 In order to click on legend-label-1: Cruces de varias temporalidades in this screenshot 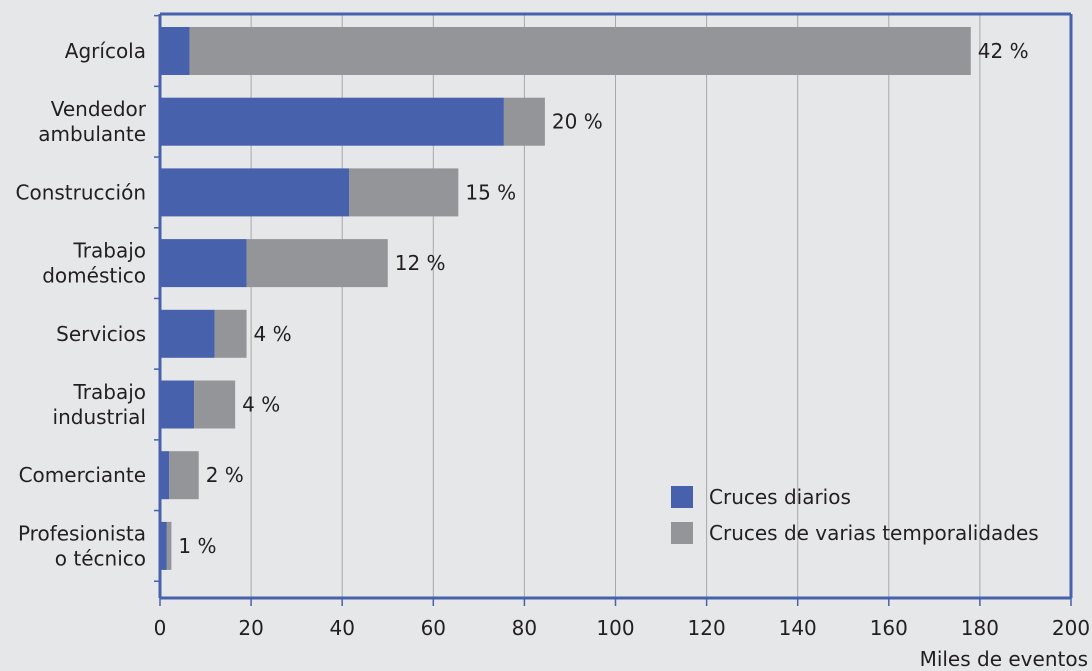, I will do `click(874, 533)`.